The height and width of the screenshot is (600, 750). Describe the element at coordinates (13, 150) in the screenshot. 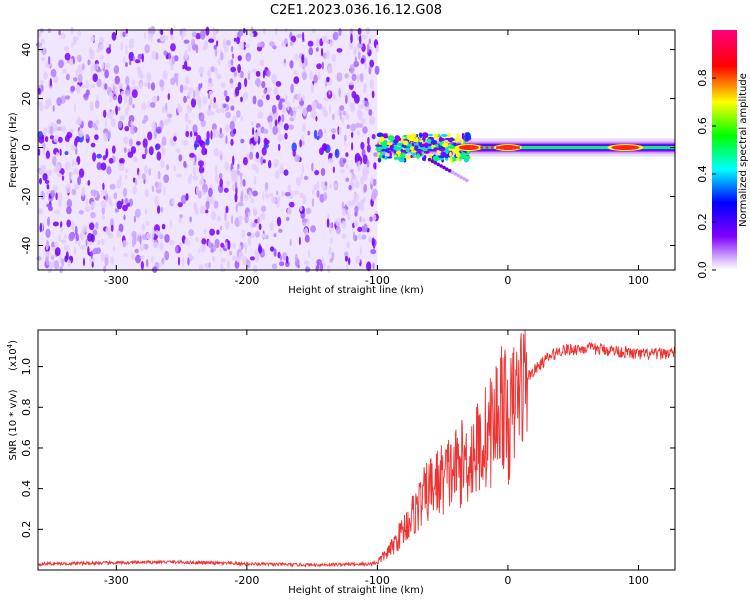

I see `spectrogram-y-label: Frequency (Hz)` at that location.